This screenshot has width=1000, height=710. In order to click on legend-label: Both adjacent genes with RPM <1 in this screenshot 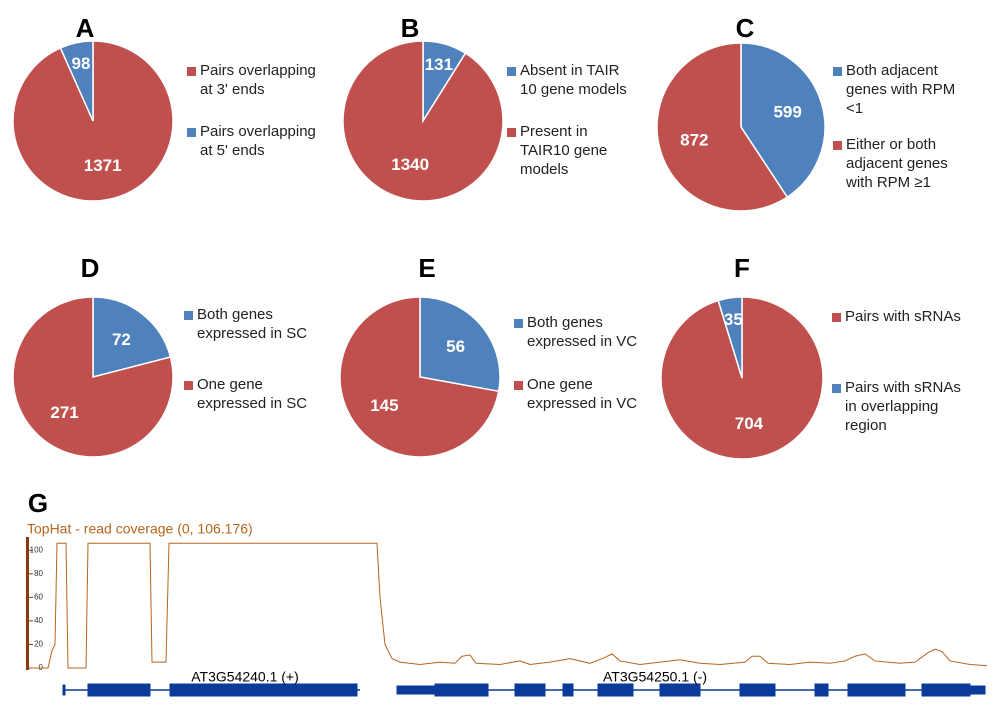, I will do `click(901, 89)`.